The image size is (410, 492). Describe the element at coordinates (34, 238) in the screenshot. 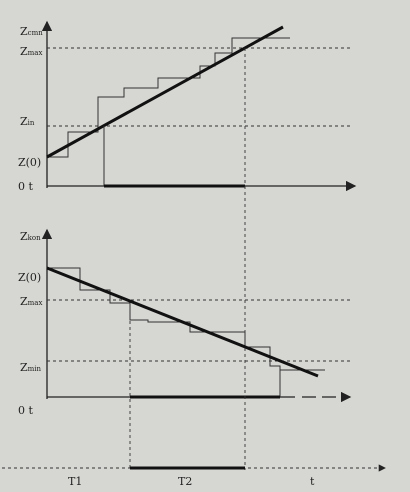

I see `label-sub: kon` at that location.